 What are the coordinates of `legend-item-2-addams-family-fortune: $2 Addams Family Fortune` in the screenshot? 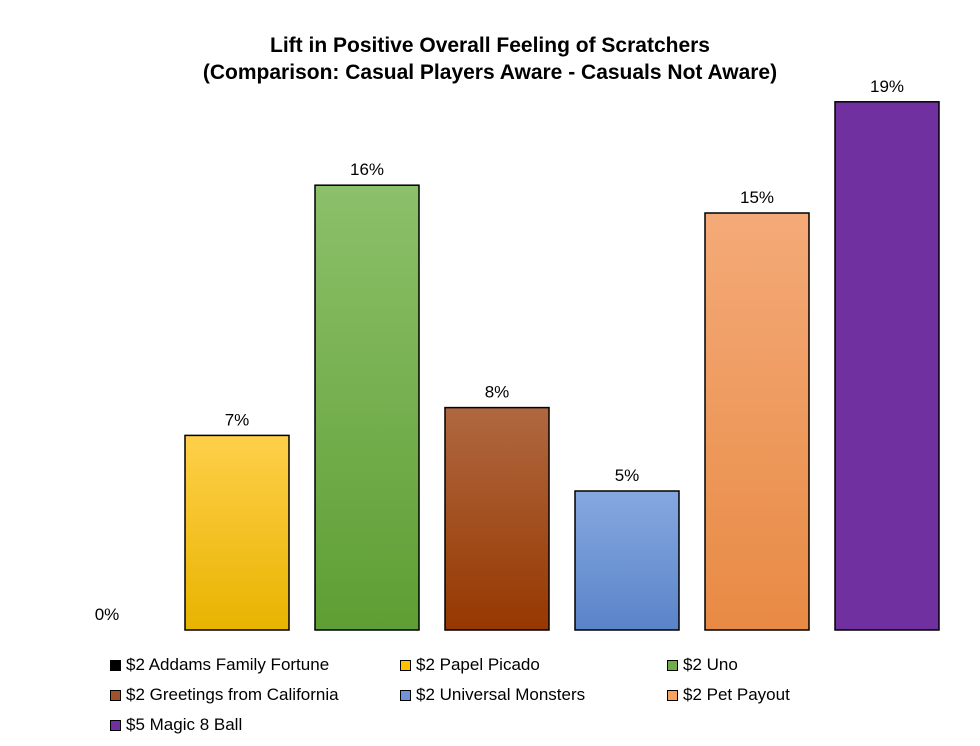 It's located at (219, 665).